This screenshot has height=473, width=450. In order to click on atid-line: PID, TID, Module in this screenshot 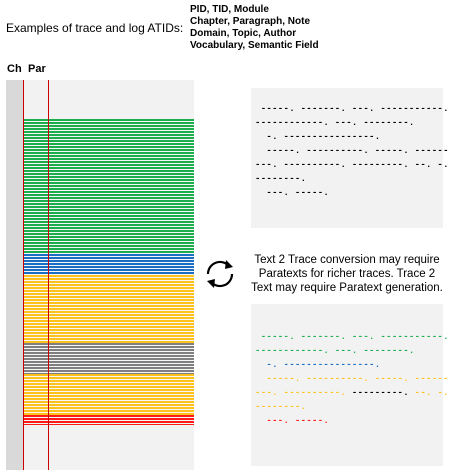, I will do `click(229, 9)`.